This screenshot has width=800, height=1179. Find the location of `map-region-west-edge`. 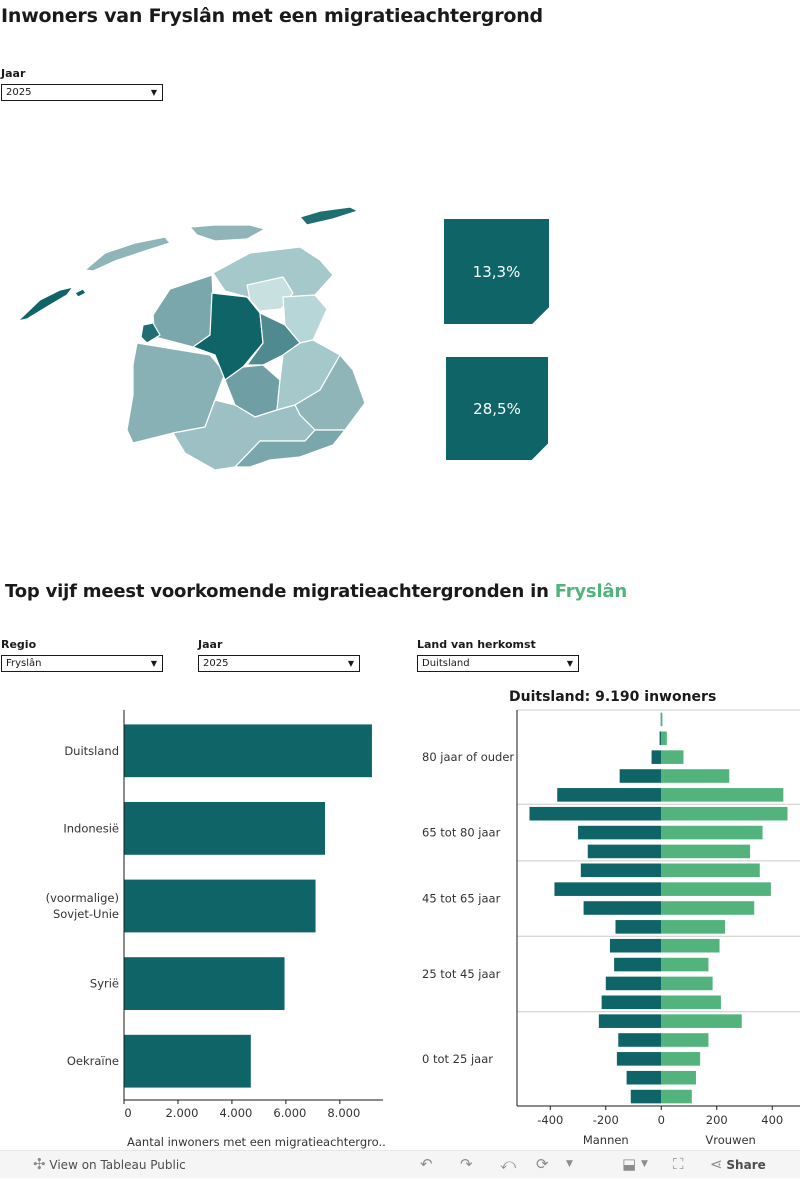

map-region-west-edge is located at coordinates (150, 333).